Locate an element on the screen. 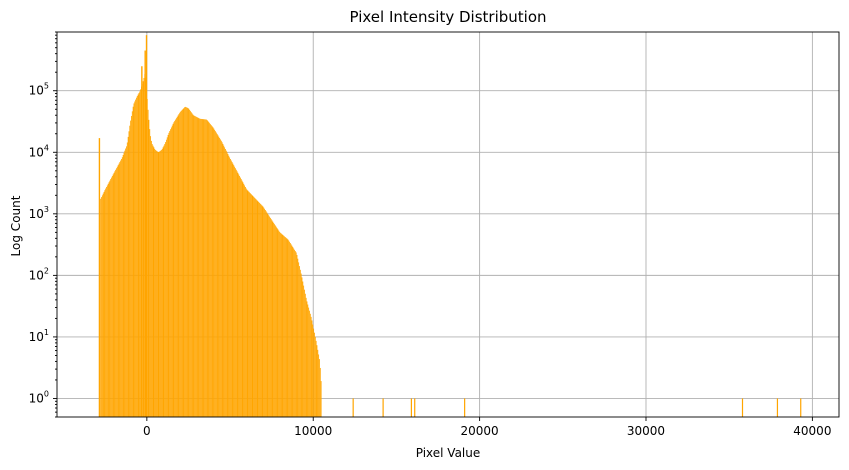  x-tick-label: 30000 is located at coordinates (646, 431).